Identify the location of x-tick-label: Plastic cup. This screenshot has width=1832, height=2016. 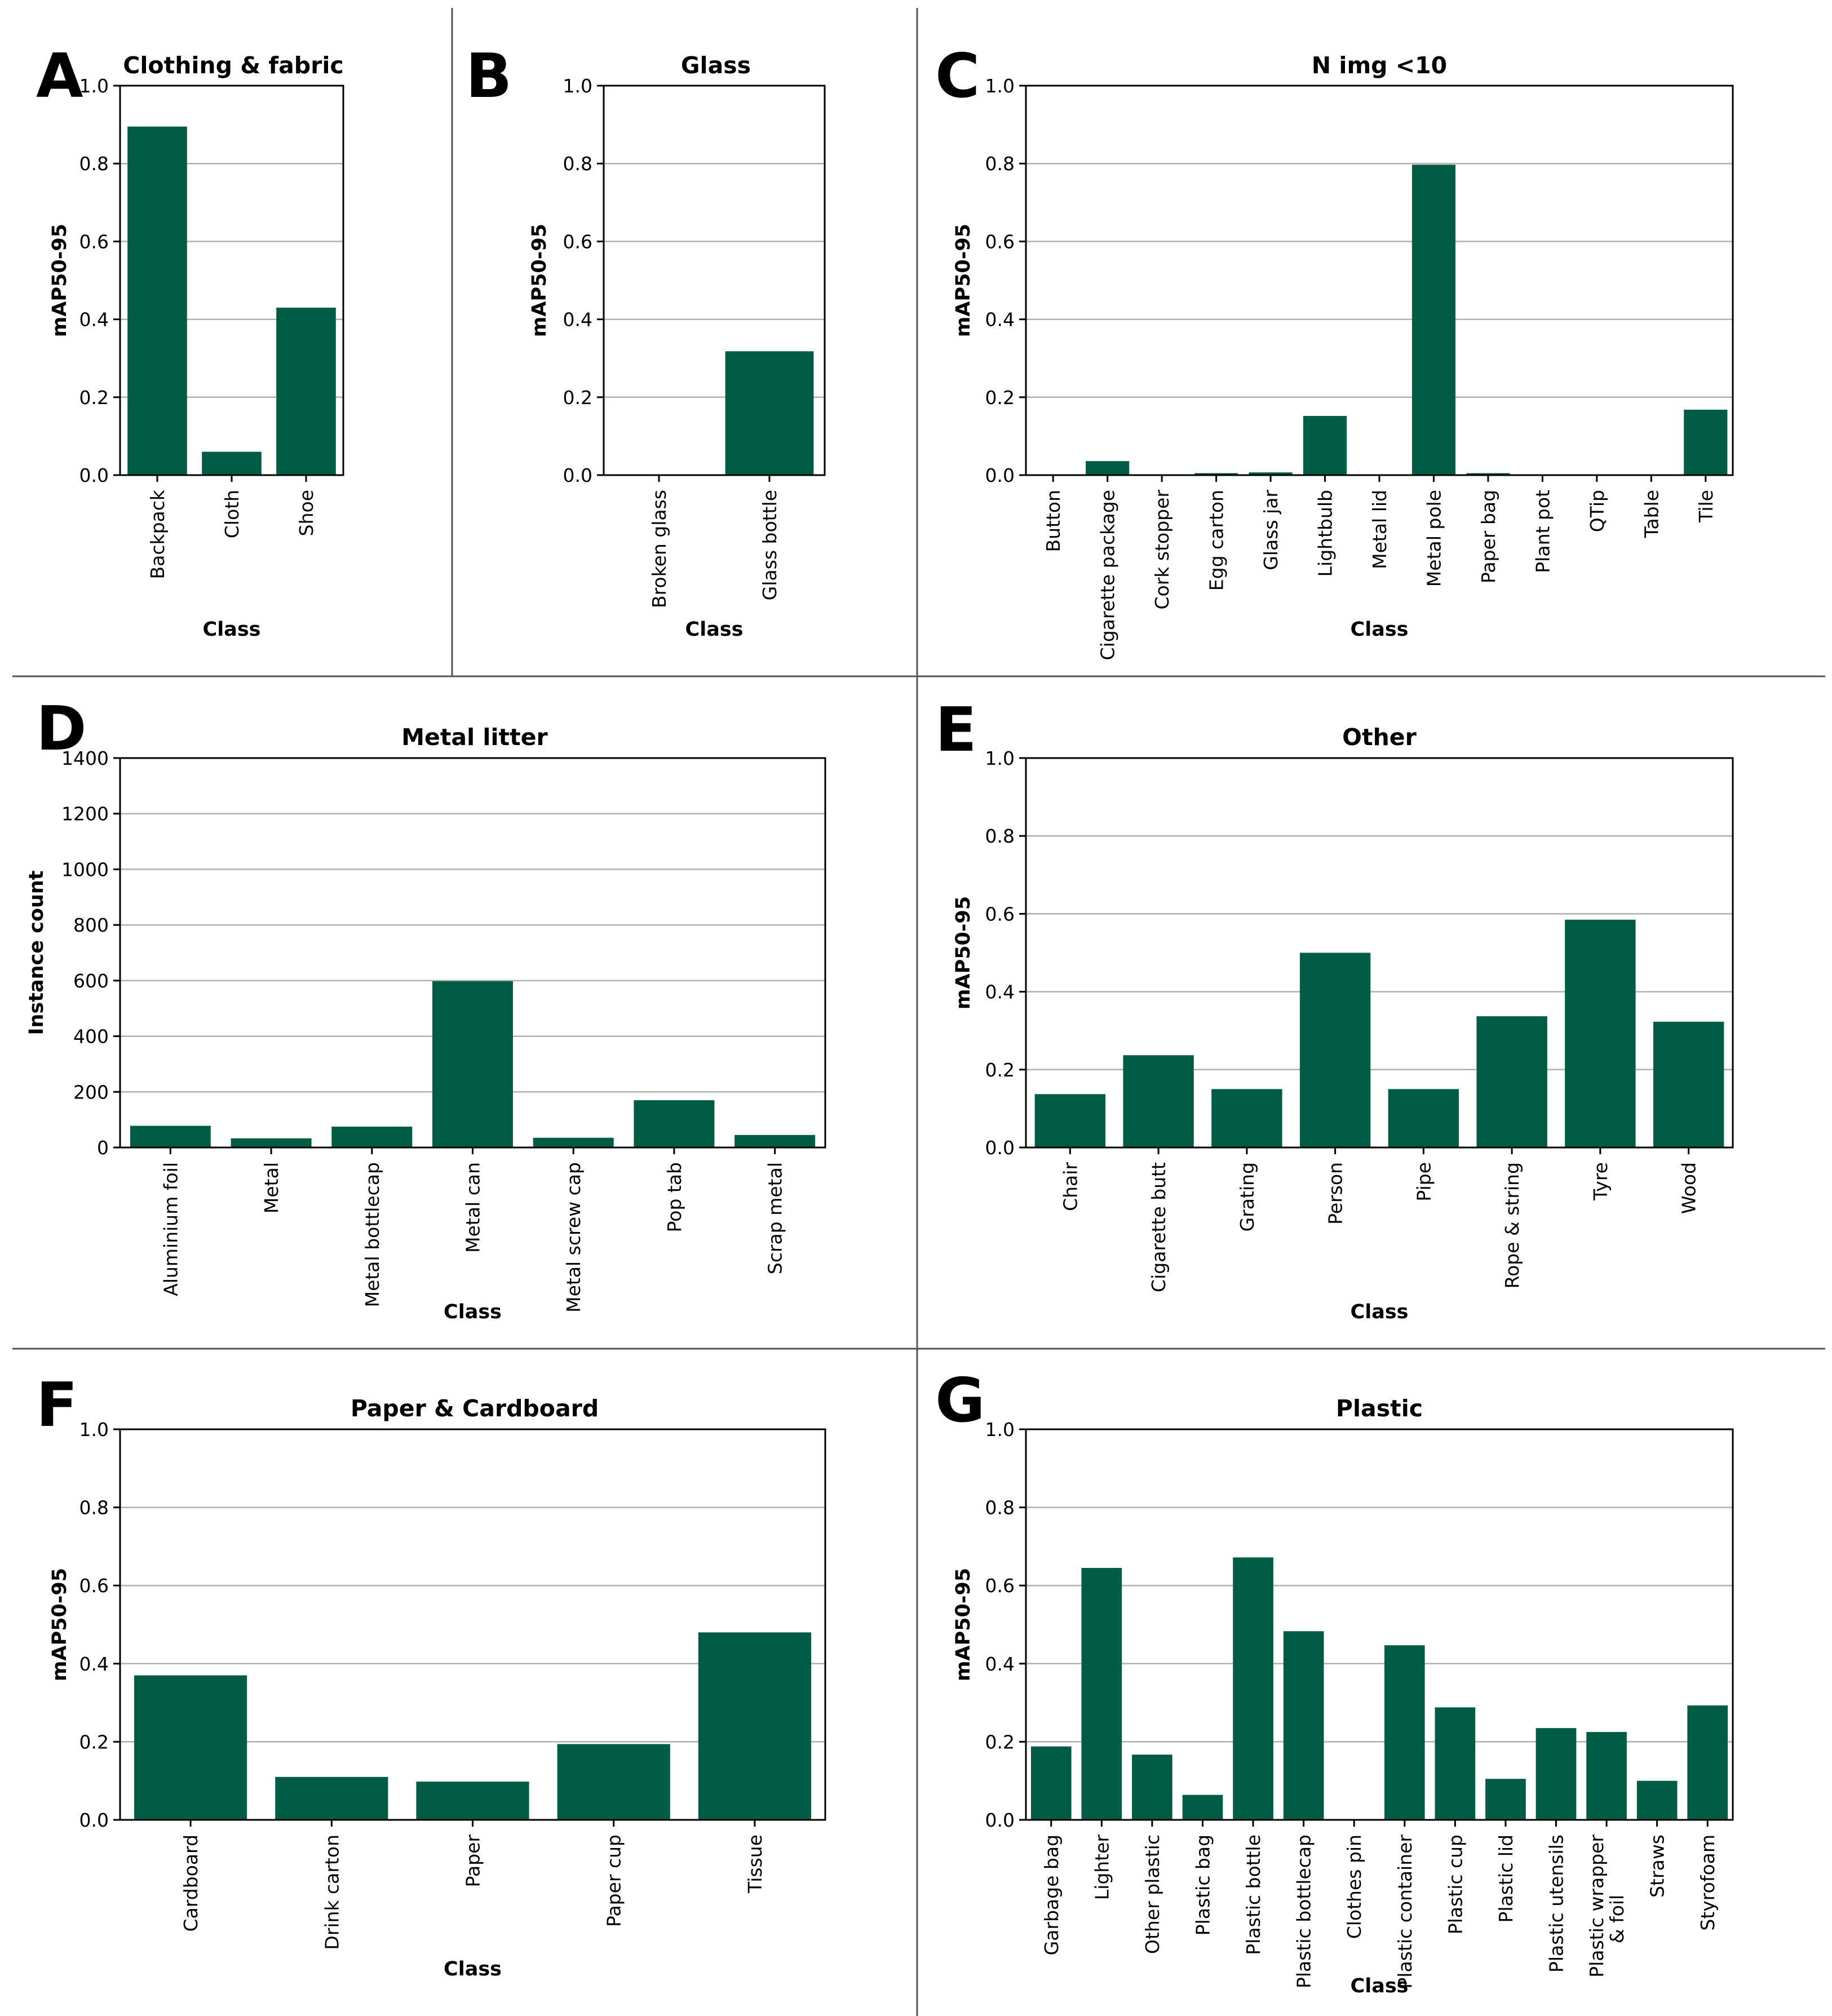
(1455, 1884).